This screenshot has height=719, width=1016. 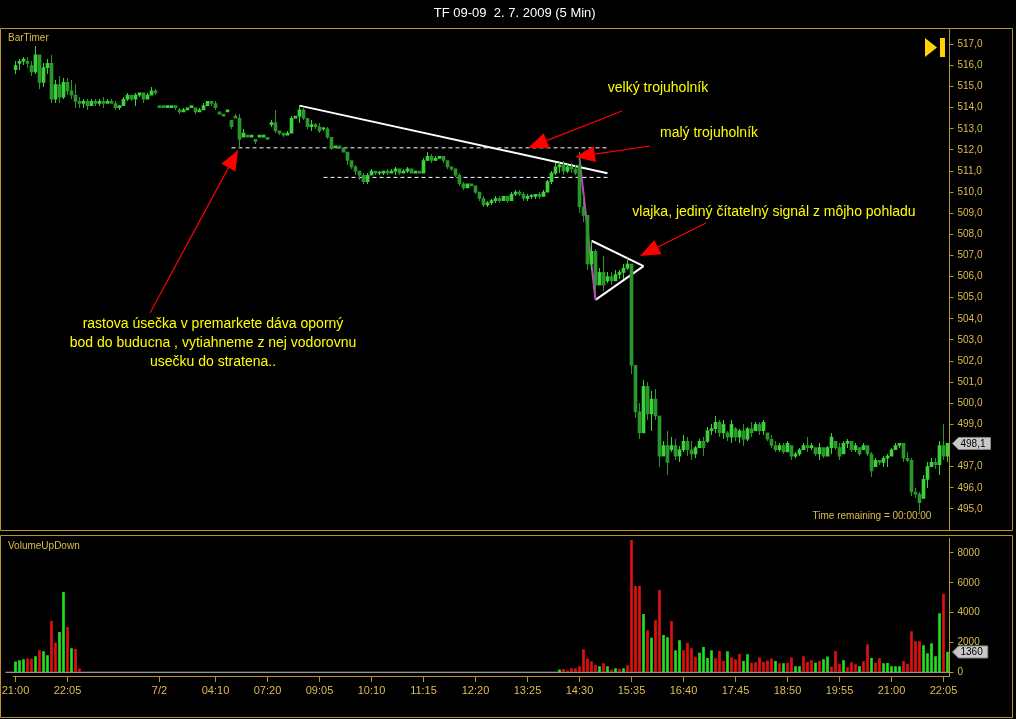 I want to click on y-tick-label: 499,0, so click(x=970, y=424).